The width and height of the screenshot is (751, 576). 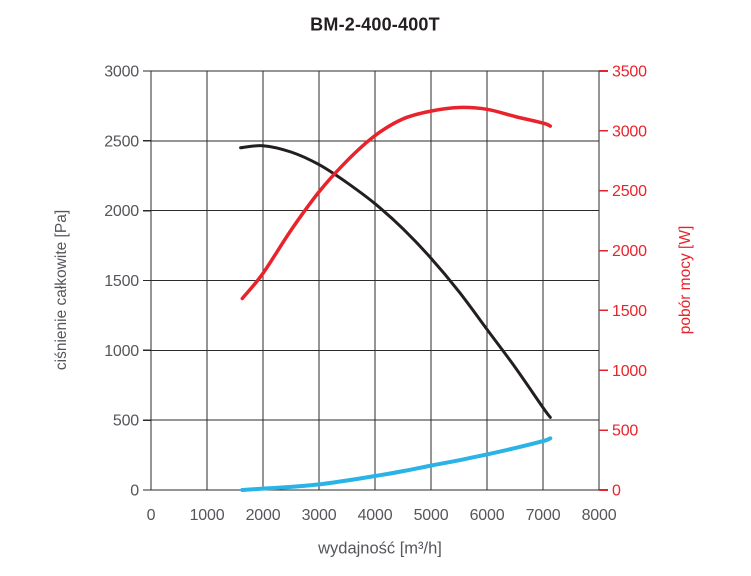 I want to click on y-axis-left-label: ciśnienie całkowite [Pa], so click(x=61, y=290).